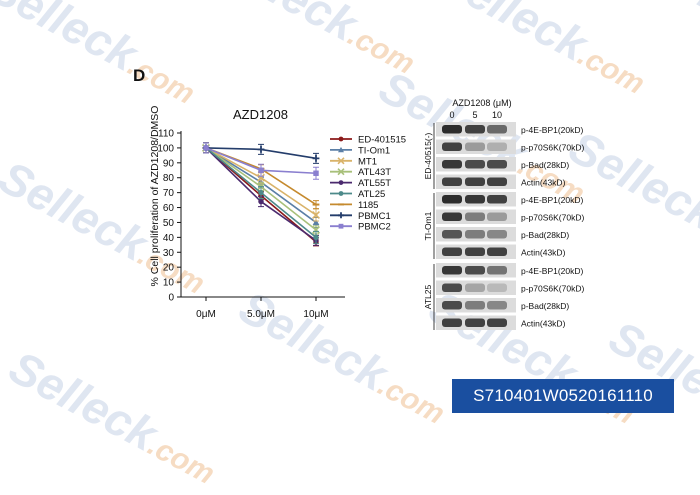  What do you see at coordinates (354, 205) in the screenshot?
I see `legend-item: 1185` at bounding box center [354, 205].